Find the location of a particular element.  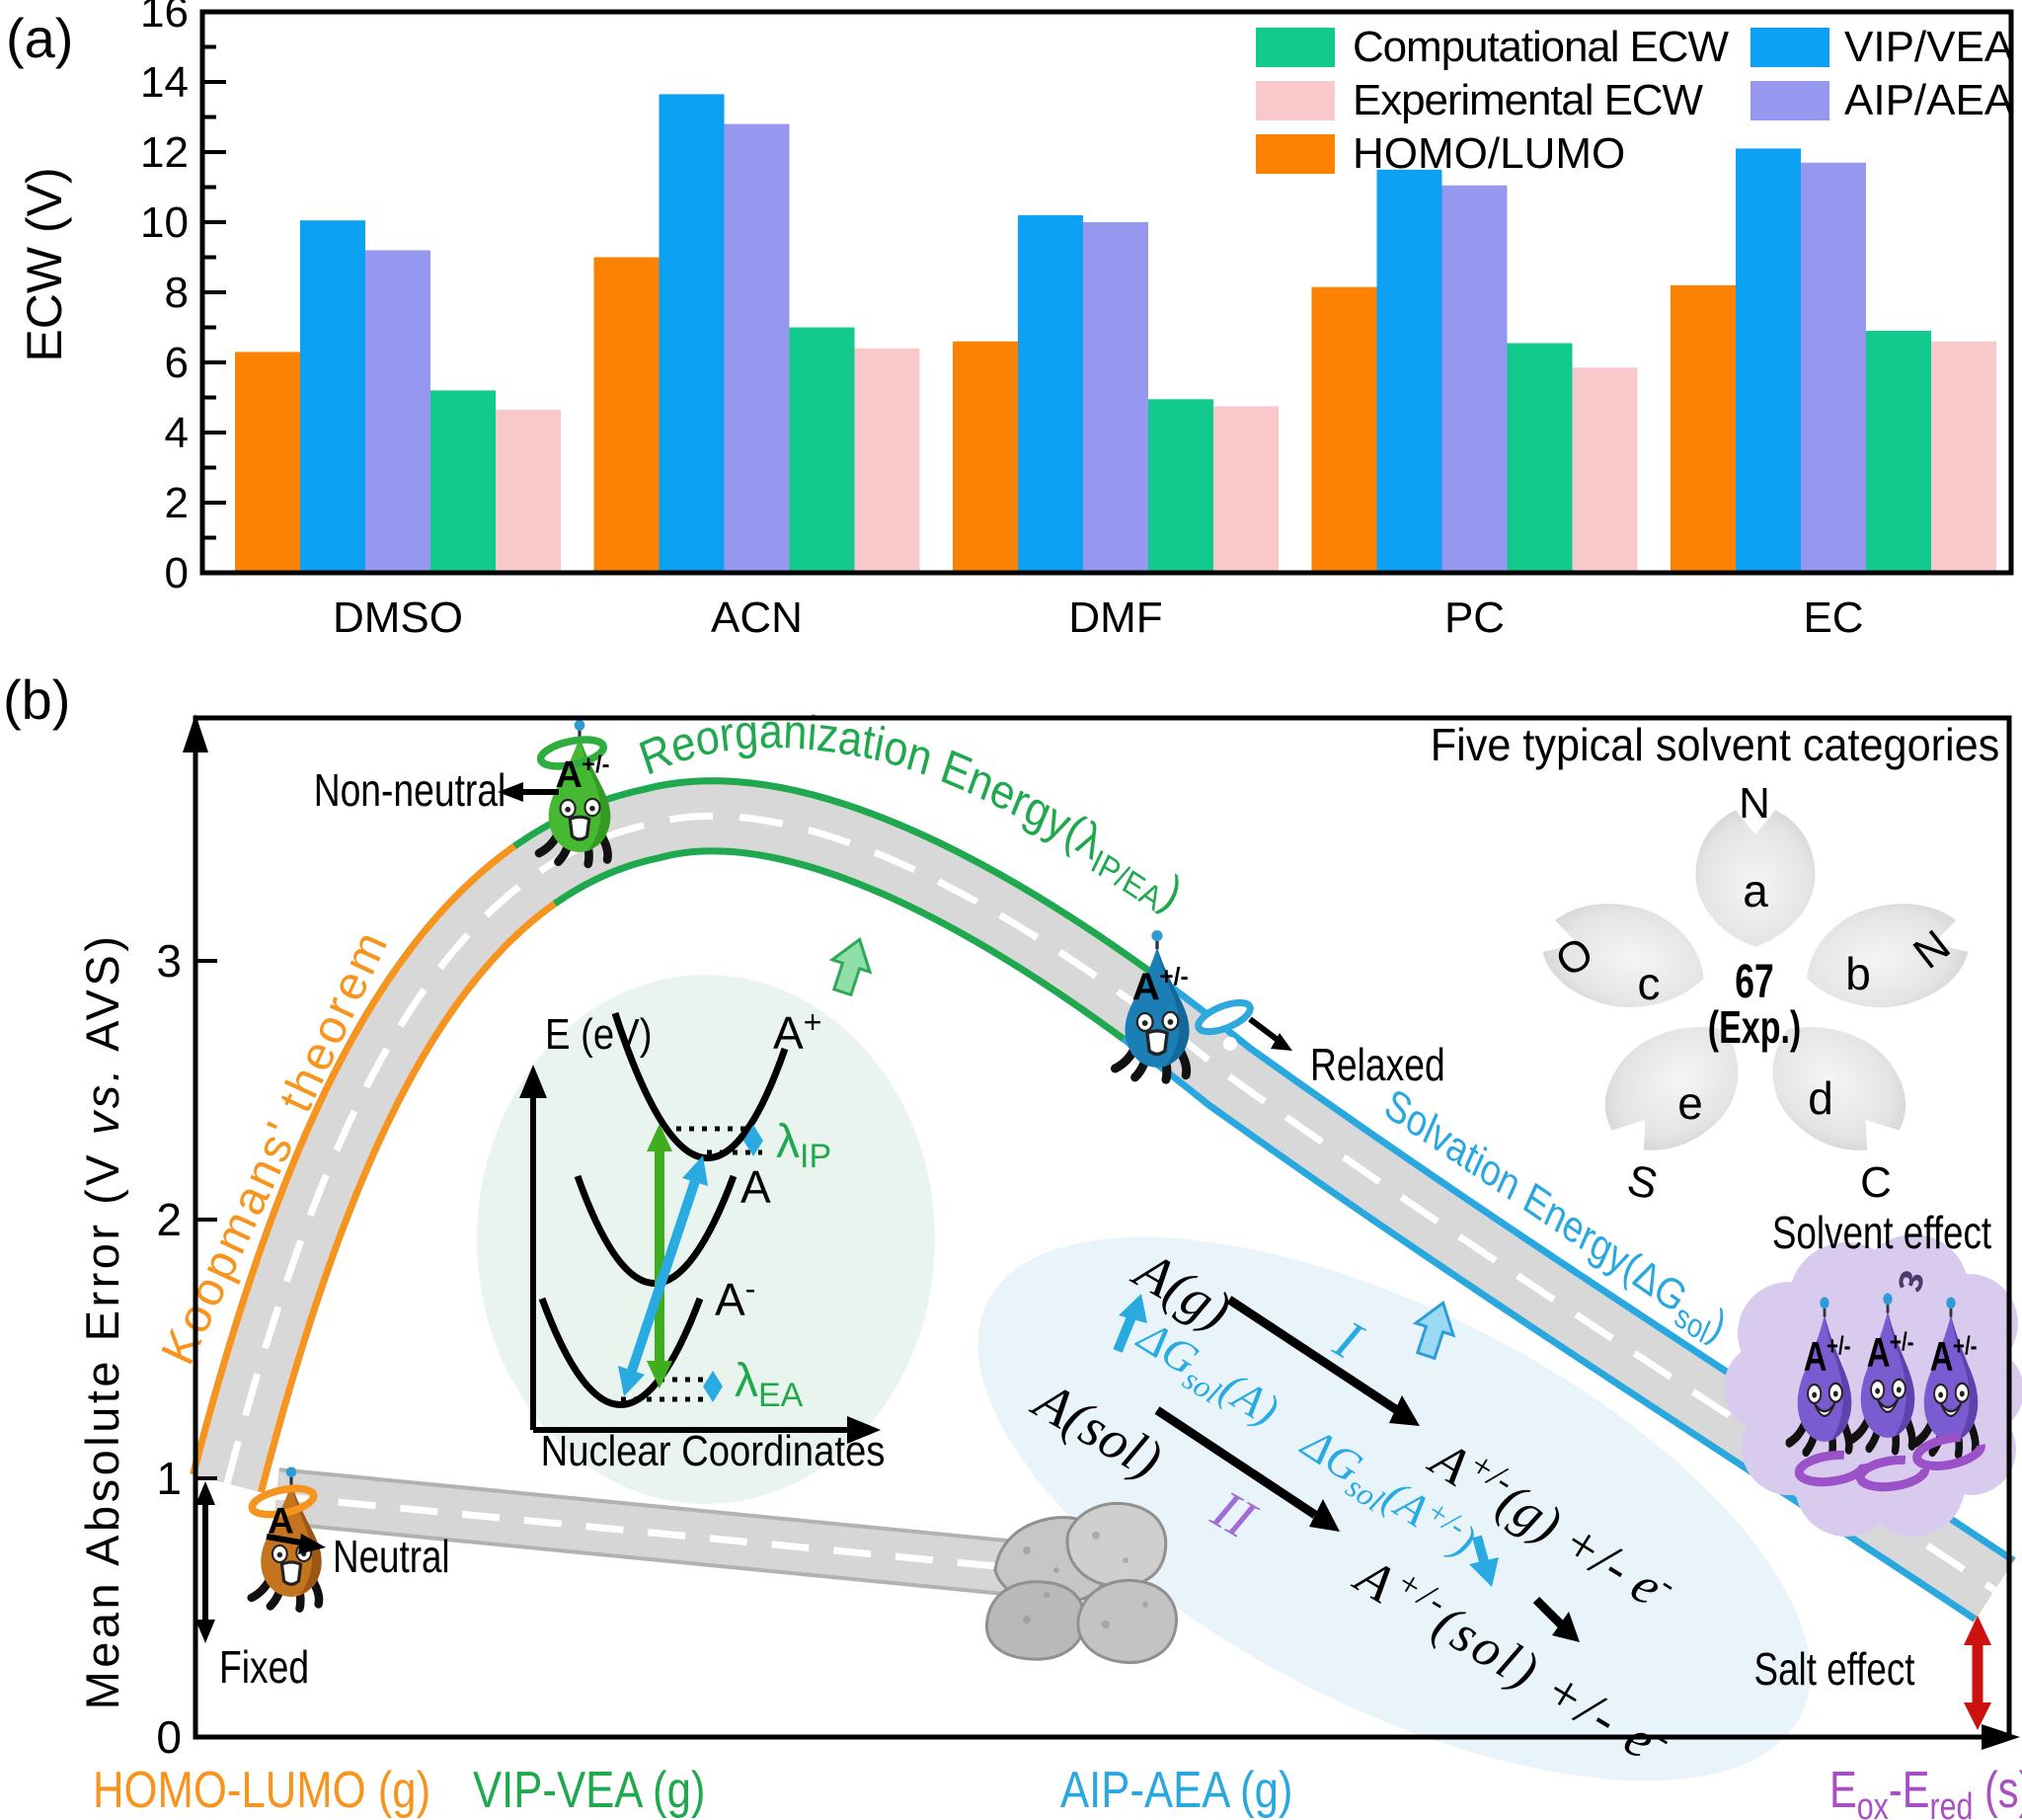

svg-text: AIP-AEA (g) is located at coordinates (1176, 1791).